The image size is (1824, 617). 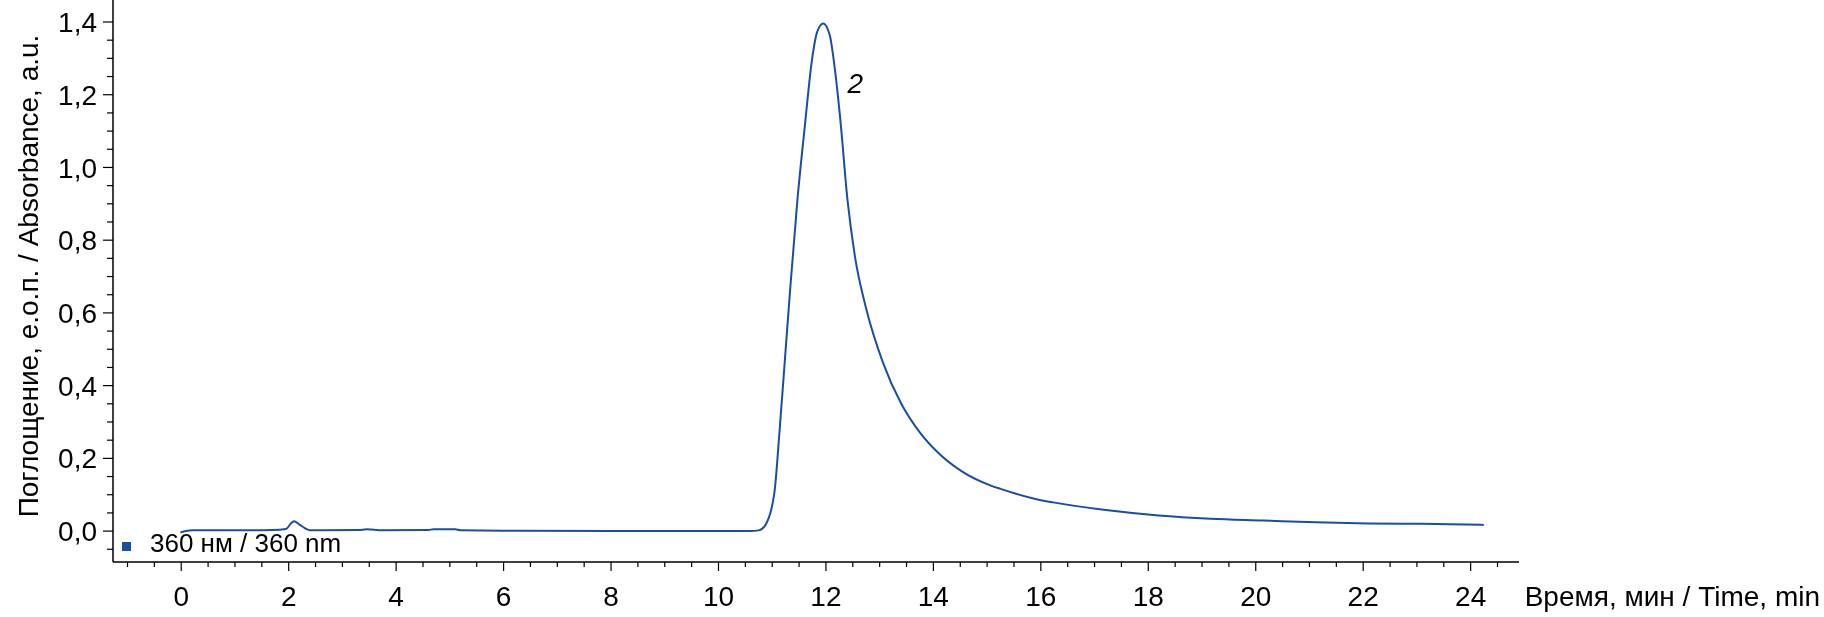 I want to click on y-axis-title: Поглощение, е.о.п. / Absorbance, a.u., so click(x=28, y=276).